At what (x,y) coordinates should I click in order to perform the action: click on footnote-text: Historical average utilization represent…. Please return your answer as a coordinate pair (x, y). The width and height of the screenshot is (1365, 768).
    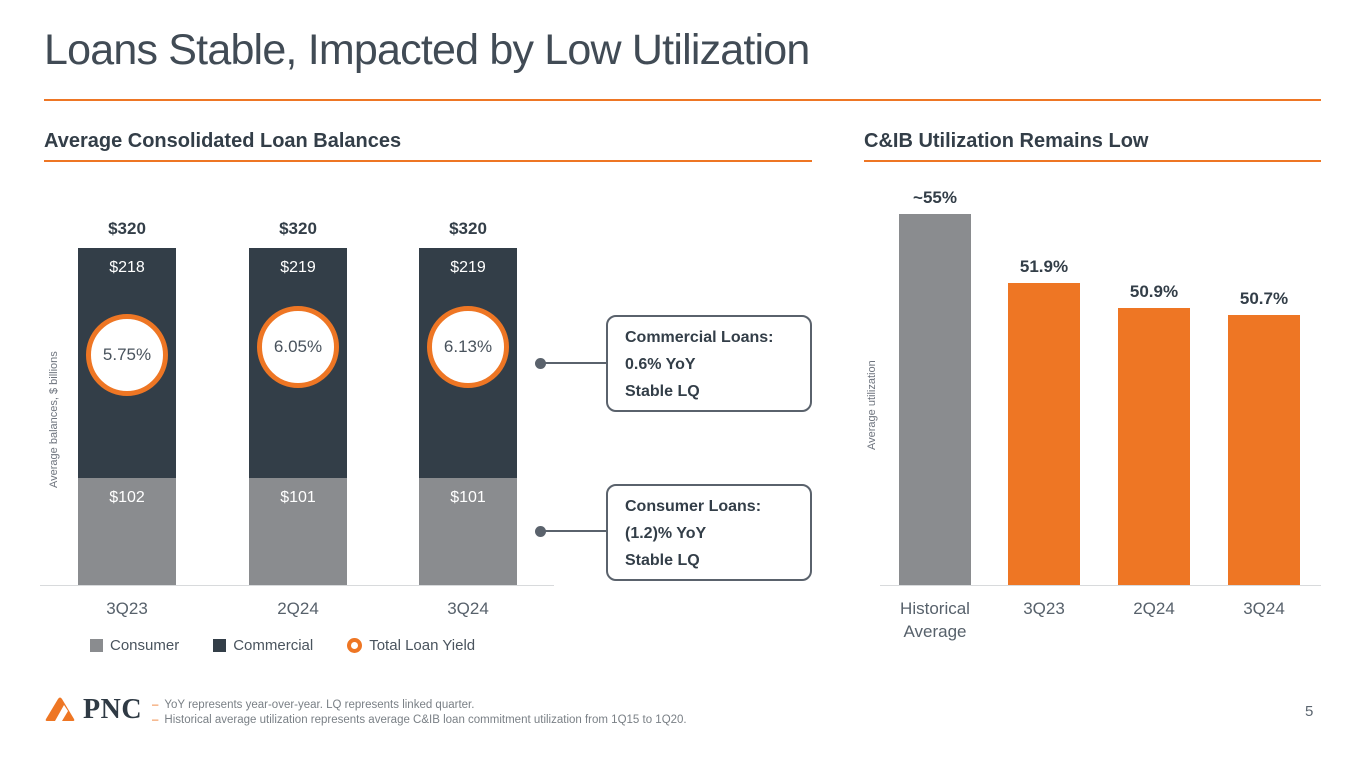
    Looking at the image, I should click on (425, 720).